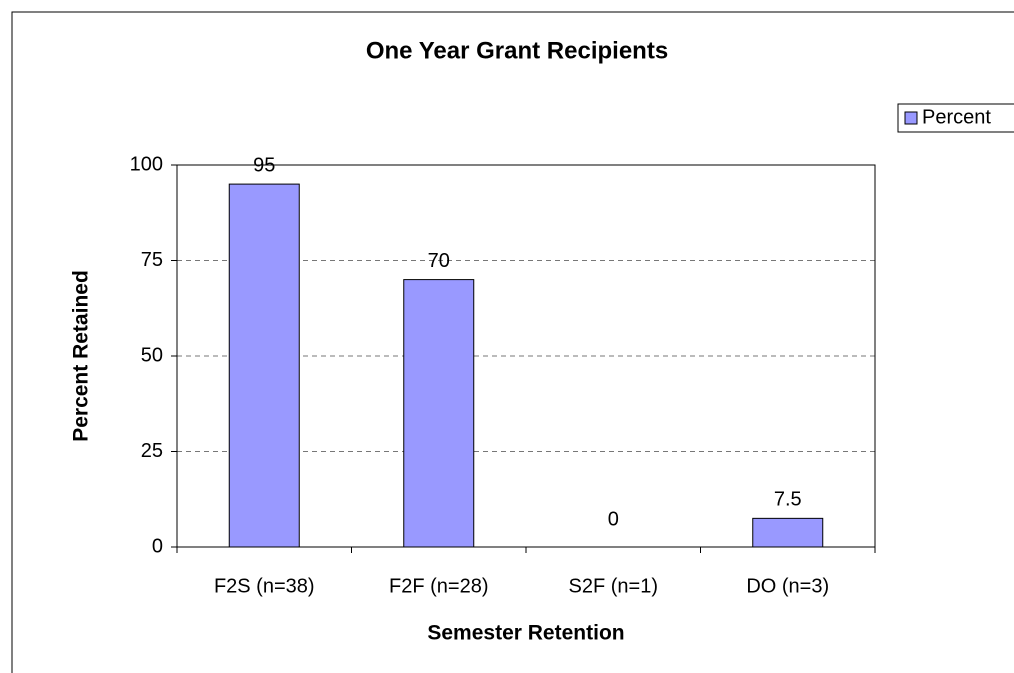  I want to click on y-tick-label: 100, so click(146, 164).